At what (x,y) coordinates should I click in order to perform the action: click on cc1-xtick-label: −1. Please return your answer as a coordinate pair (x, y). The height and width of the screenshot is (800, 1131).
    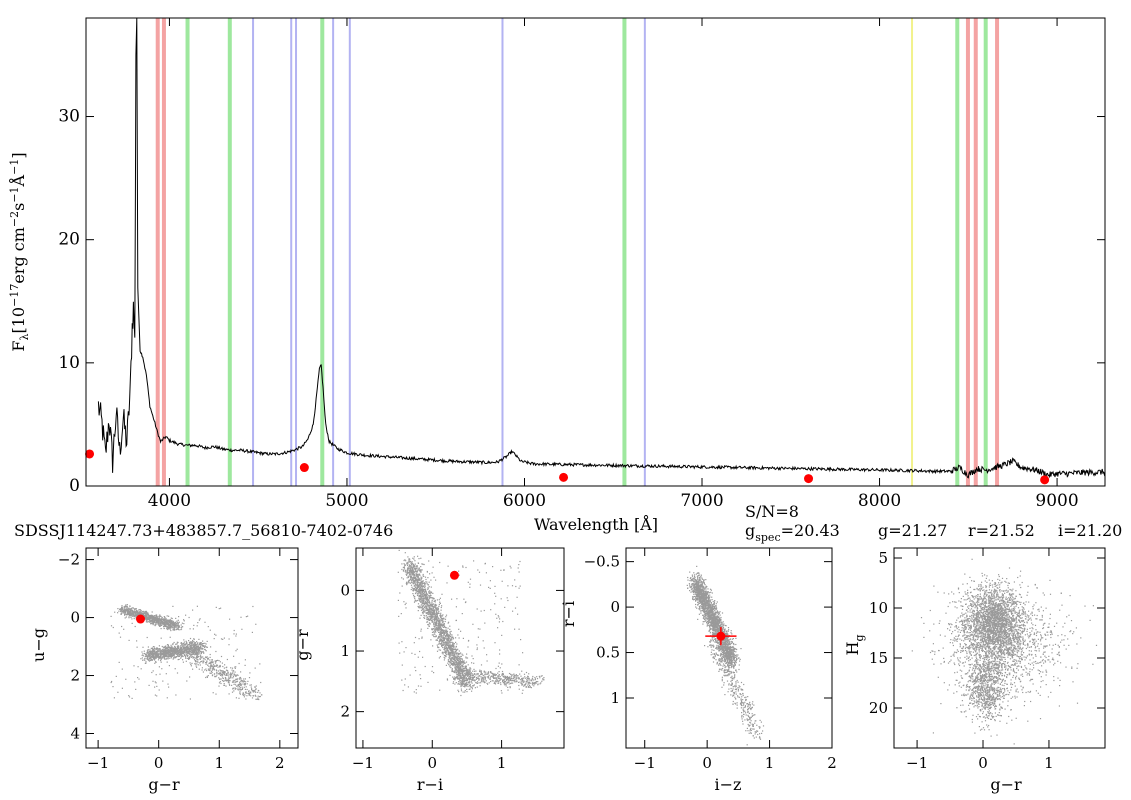
    Looking at the image, I should click on (98, 763).